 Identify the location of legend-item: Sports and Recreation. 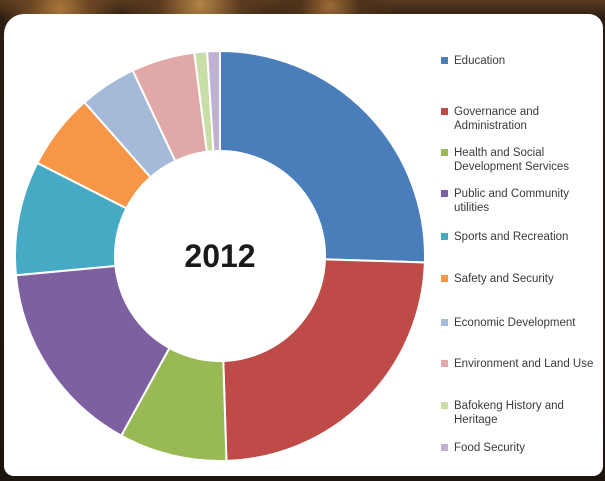
(523, 237).